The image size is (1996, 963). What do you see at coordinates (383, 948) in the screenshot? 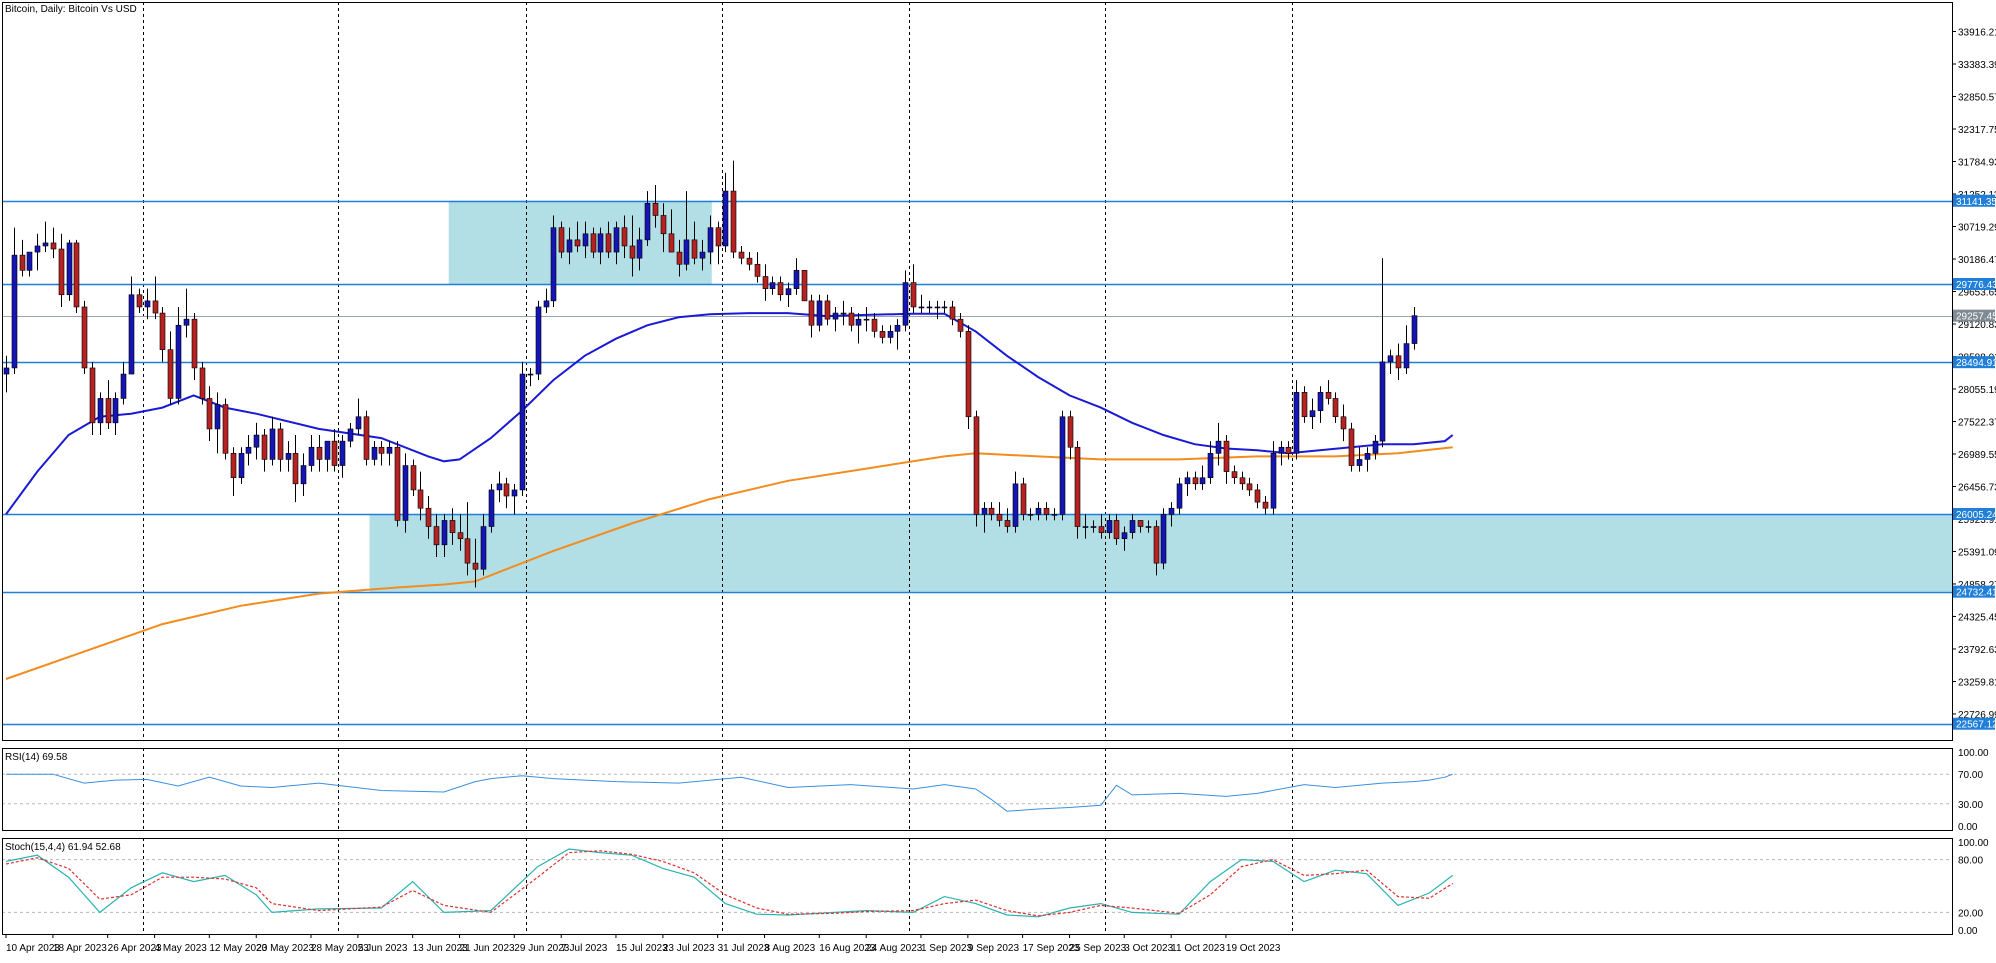
I see `x-tick-label: 5 Jun 2023` at bounding box center [383, 948].